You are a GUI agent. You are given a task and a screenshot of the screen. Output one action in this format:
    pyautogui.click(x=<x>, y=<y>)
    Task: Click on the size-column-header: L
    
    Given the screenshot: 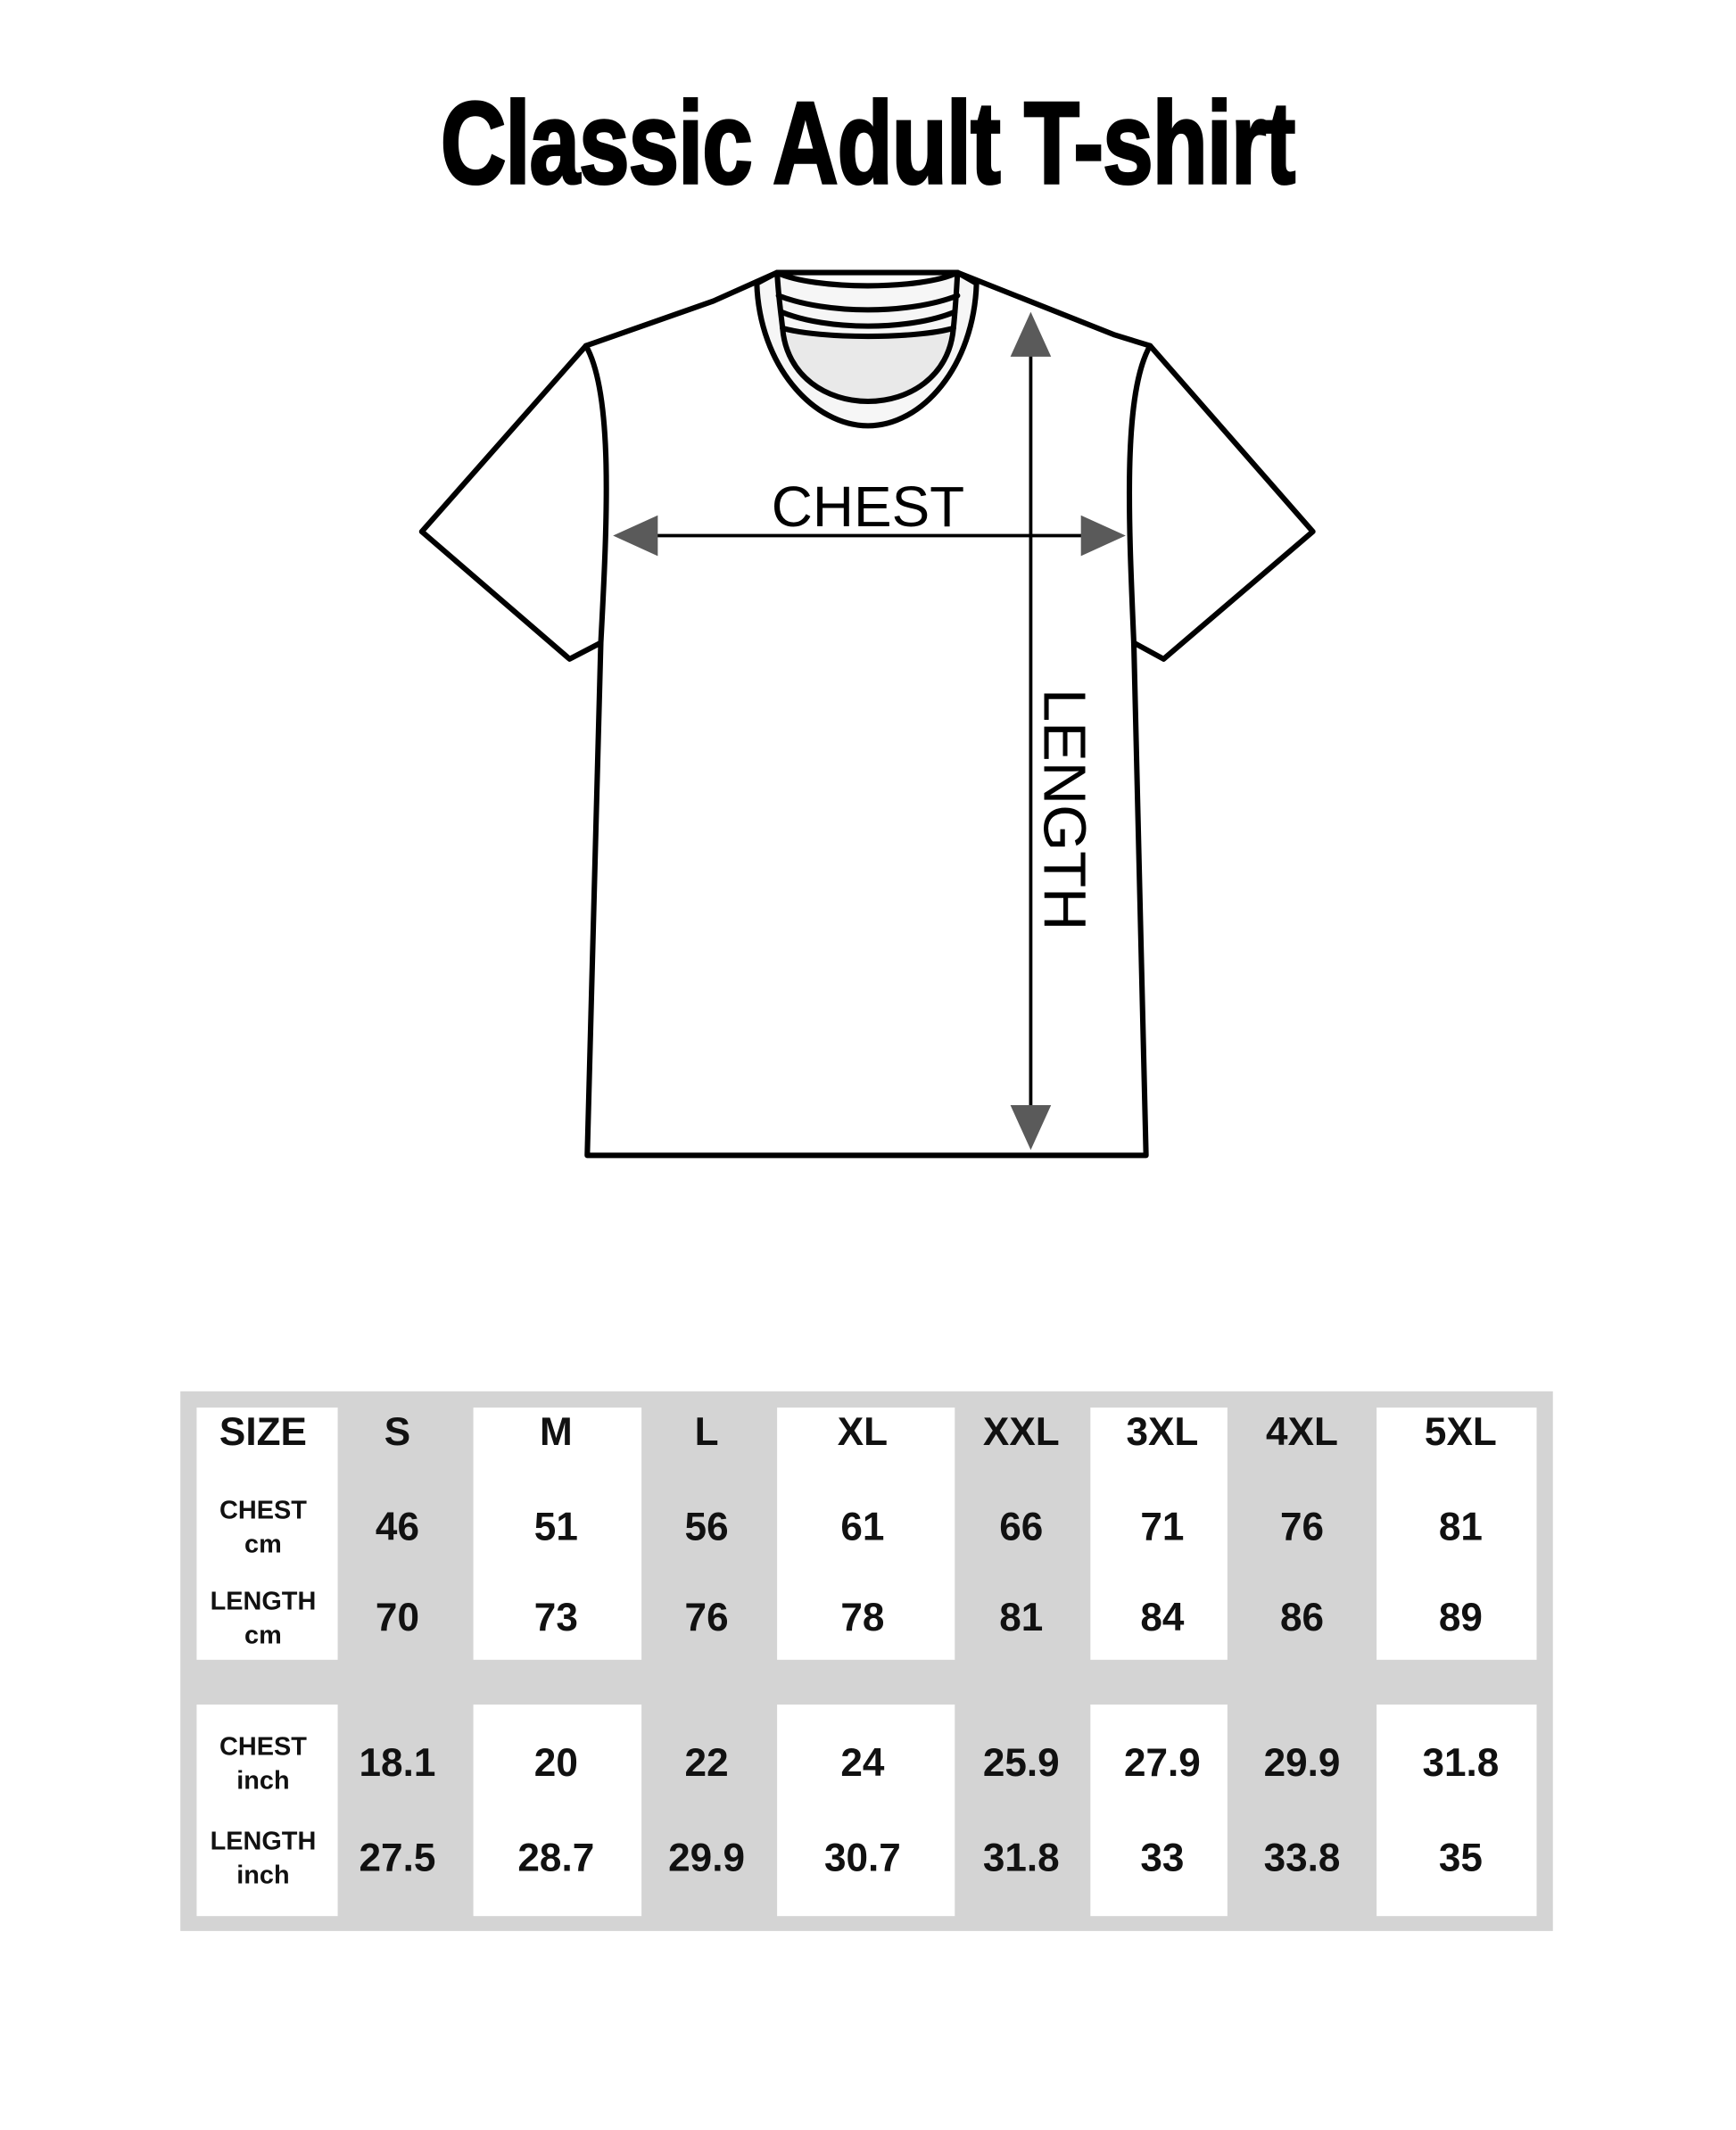 What is the action you would take?
    pyautogui.click(x=706, y=1432)
    